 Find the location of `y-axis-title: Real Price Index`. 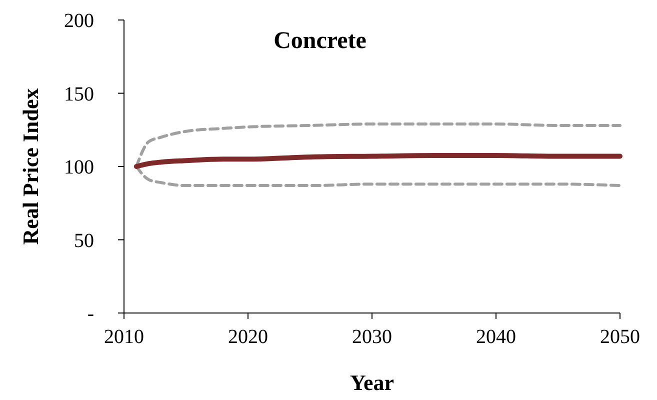

y-axis-title: Real Price Index is located at coordinates (30, 166).